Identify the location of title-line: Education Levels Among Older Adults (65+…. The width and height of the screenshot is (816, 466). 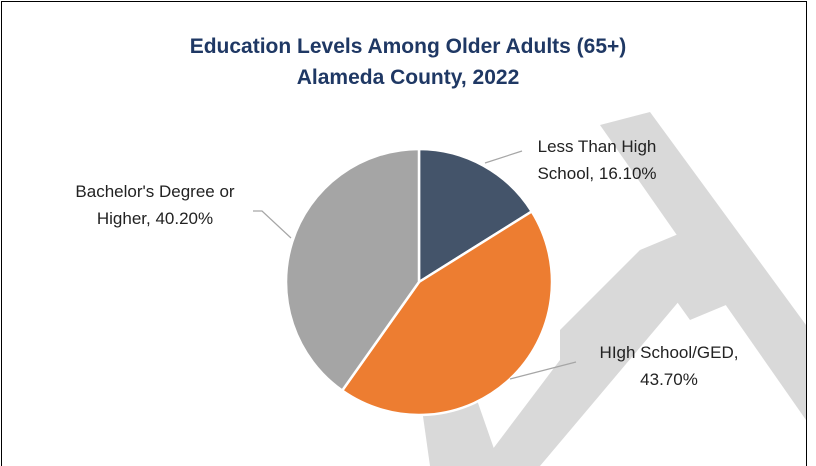
(408, 46).